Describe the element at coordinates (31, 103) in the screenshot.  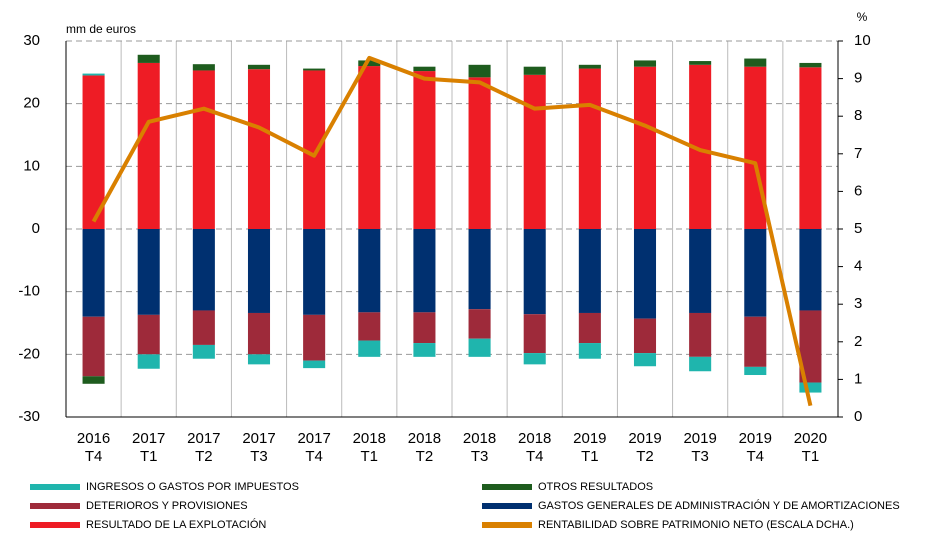
I see `y-tick-label: 20` at that location.